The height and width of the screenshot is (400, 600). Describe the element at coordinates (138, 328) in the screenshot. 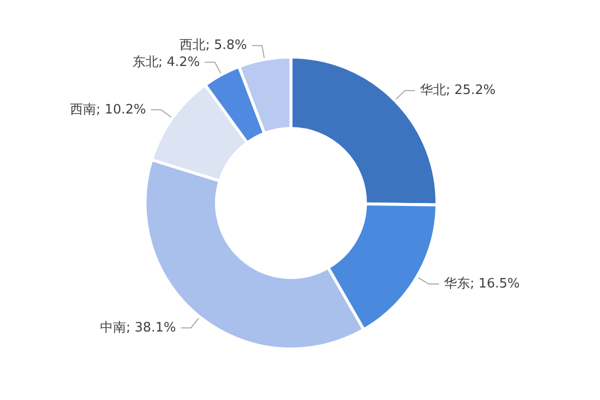

I see `slice-label: 中南; 38.1%` at that location.